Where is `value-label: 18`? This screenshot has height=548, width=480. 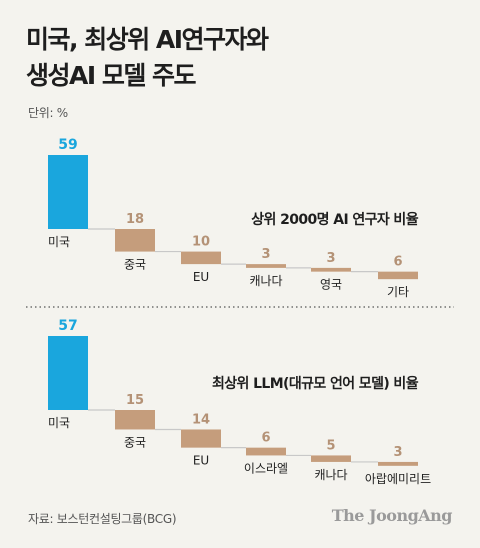
value-label: 18 is located at coordinates (135, 219).